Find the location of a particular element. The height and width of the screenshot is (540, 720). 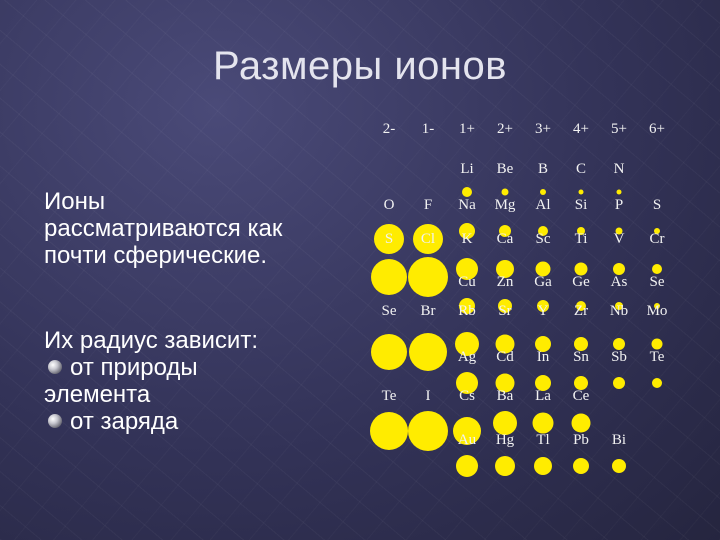

ion-symbol: F is located at coordinates (428, 205).